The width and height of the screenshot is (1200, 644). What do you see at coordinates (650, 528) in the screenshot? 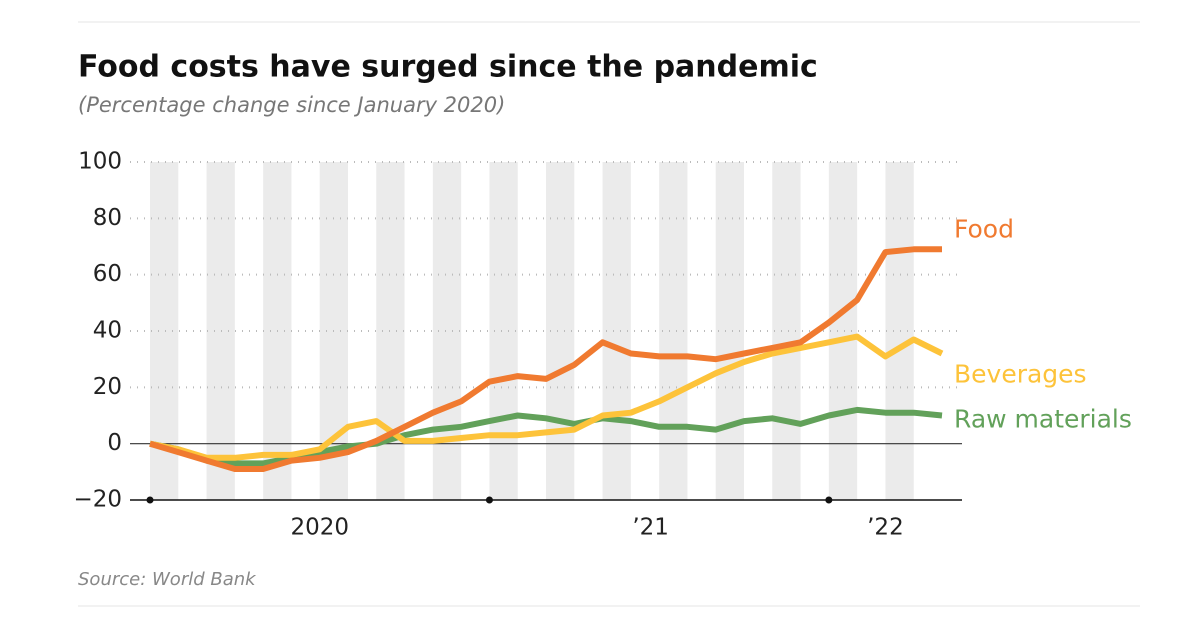
I see `x-tick-label: ’21` at bounding box center [650, 528].